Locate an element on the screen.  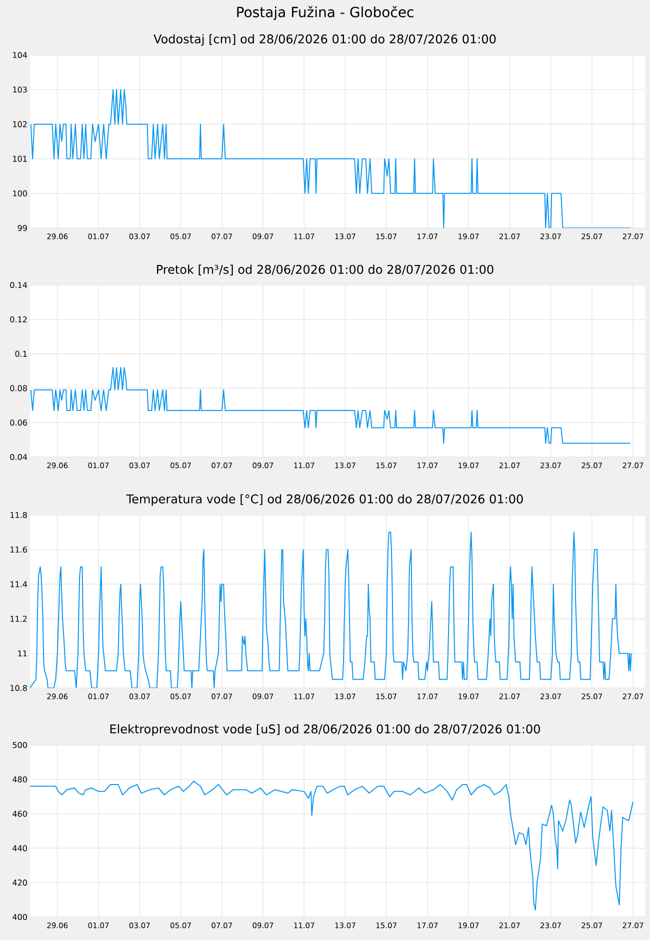
y-tick-label: 10.8 is located at coordinates (18, 688).